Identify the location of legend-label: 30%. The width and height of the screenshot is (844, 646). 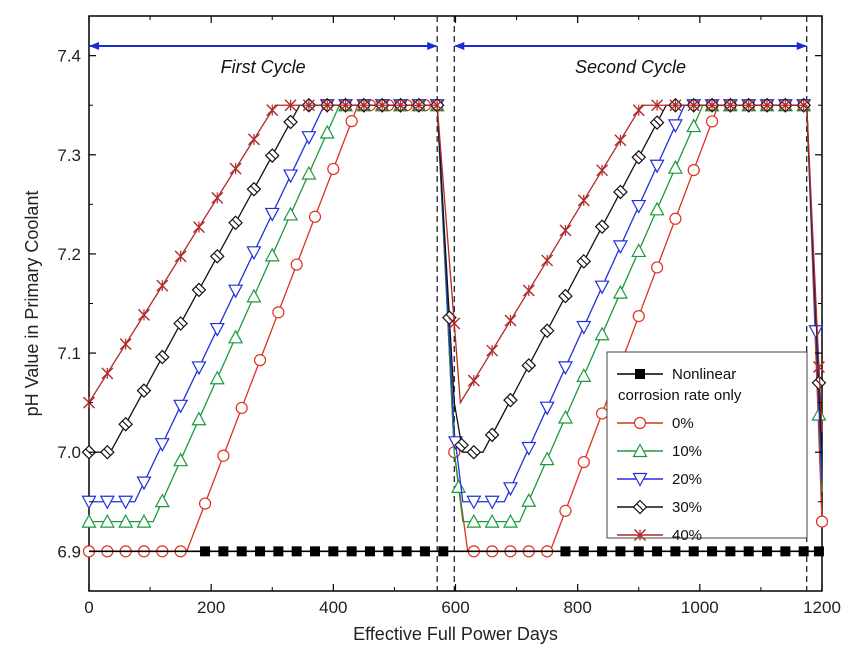
(687, 507).